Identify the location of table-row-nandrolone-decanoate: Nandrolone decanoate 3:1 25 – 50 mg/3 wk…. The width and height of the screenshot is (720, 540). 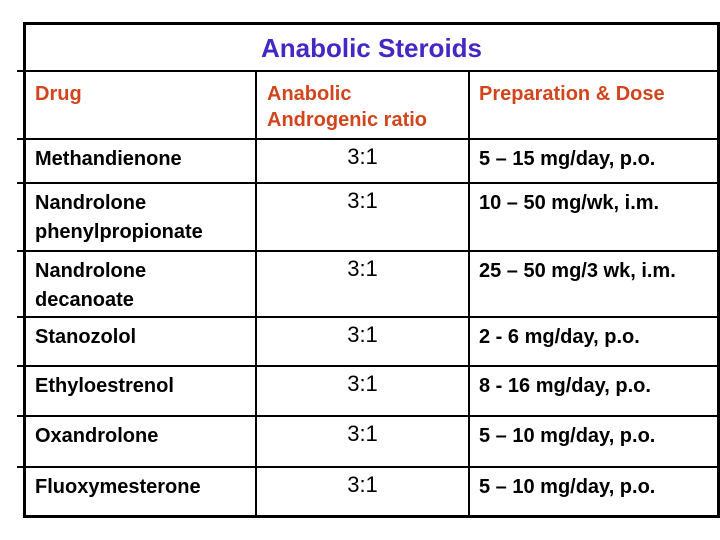
(367, 283).